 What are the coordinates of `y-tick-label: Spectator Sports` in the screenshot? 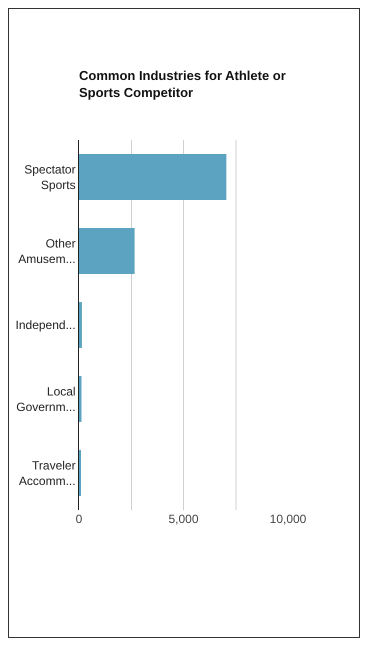 It's located at (50, 177).